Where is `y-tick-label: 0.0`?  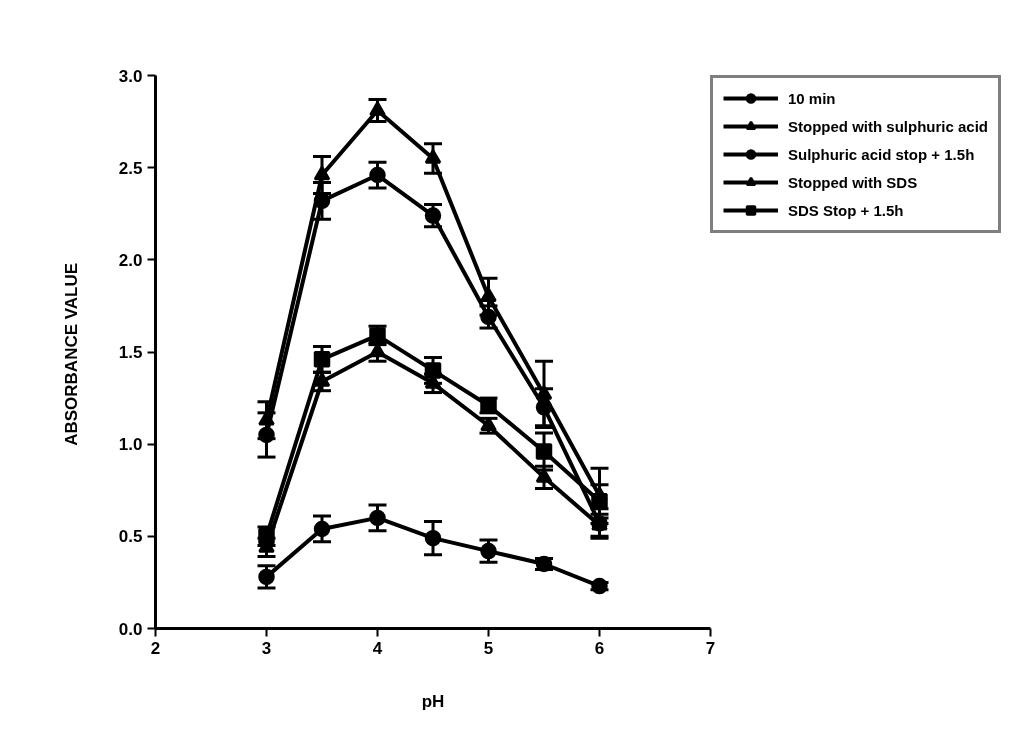 y-tick-label: 0.0 is located at coordinates (130, 629).